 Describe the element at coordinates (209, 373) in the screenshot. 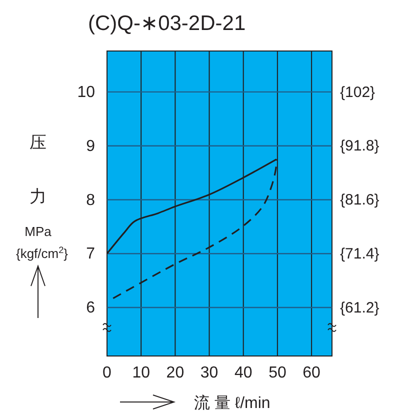

I see `x-tick-label: 30` at that location.